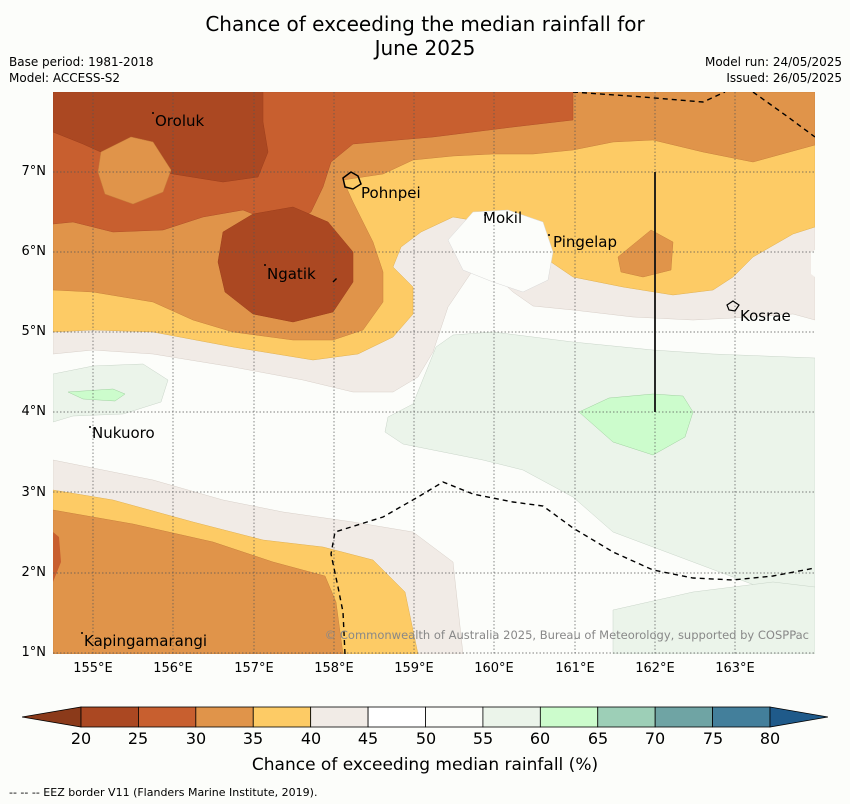 This screenshot has width=850, height=804. I want to click on lon-label-157e: 157°E, so click(254, 668).